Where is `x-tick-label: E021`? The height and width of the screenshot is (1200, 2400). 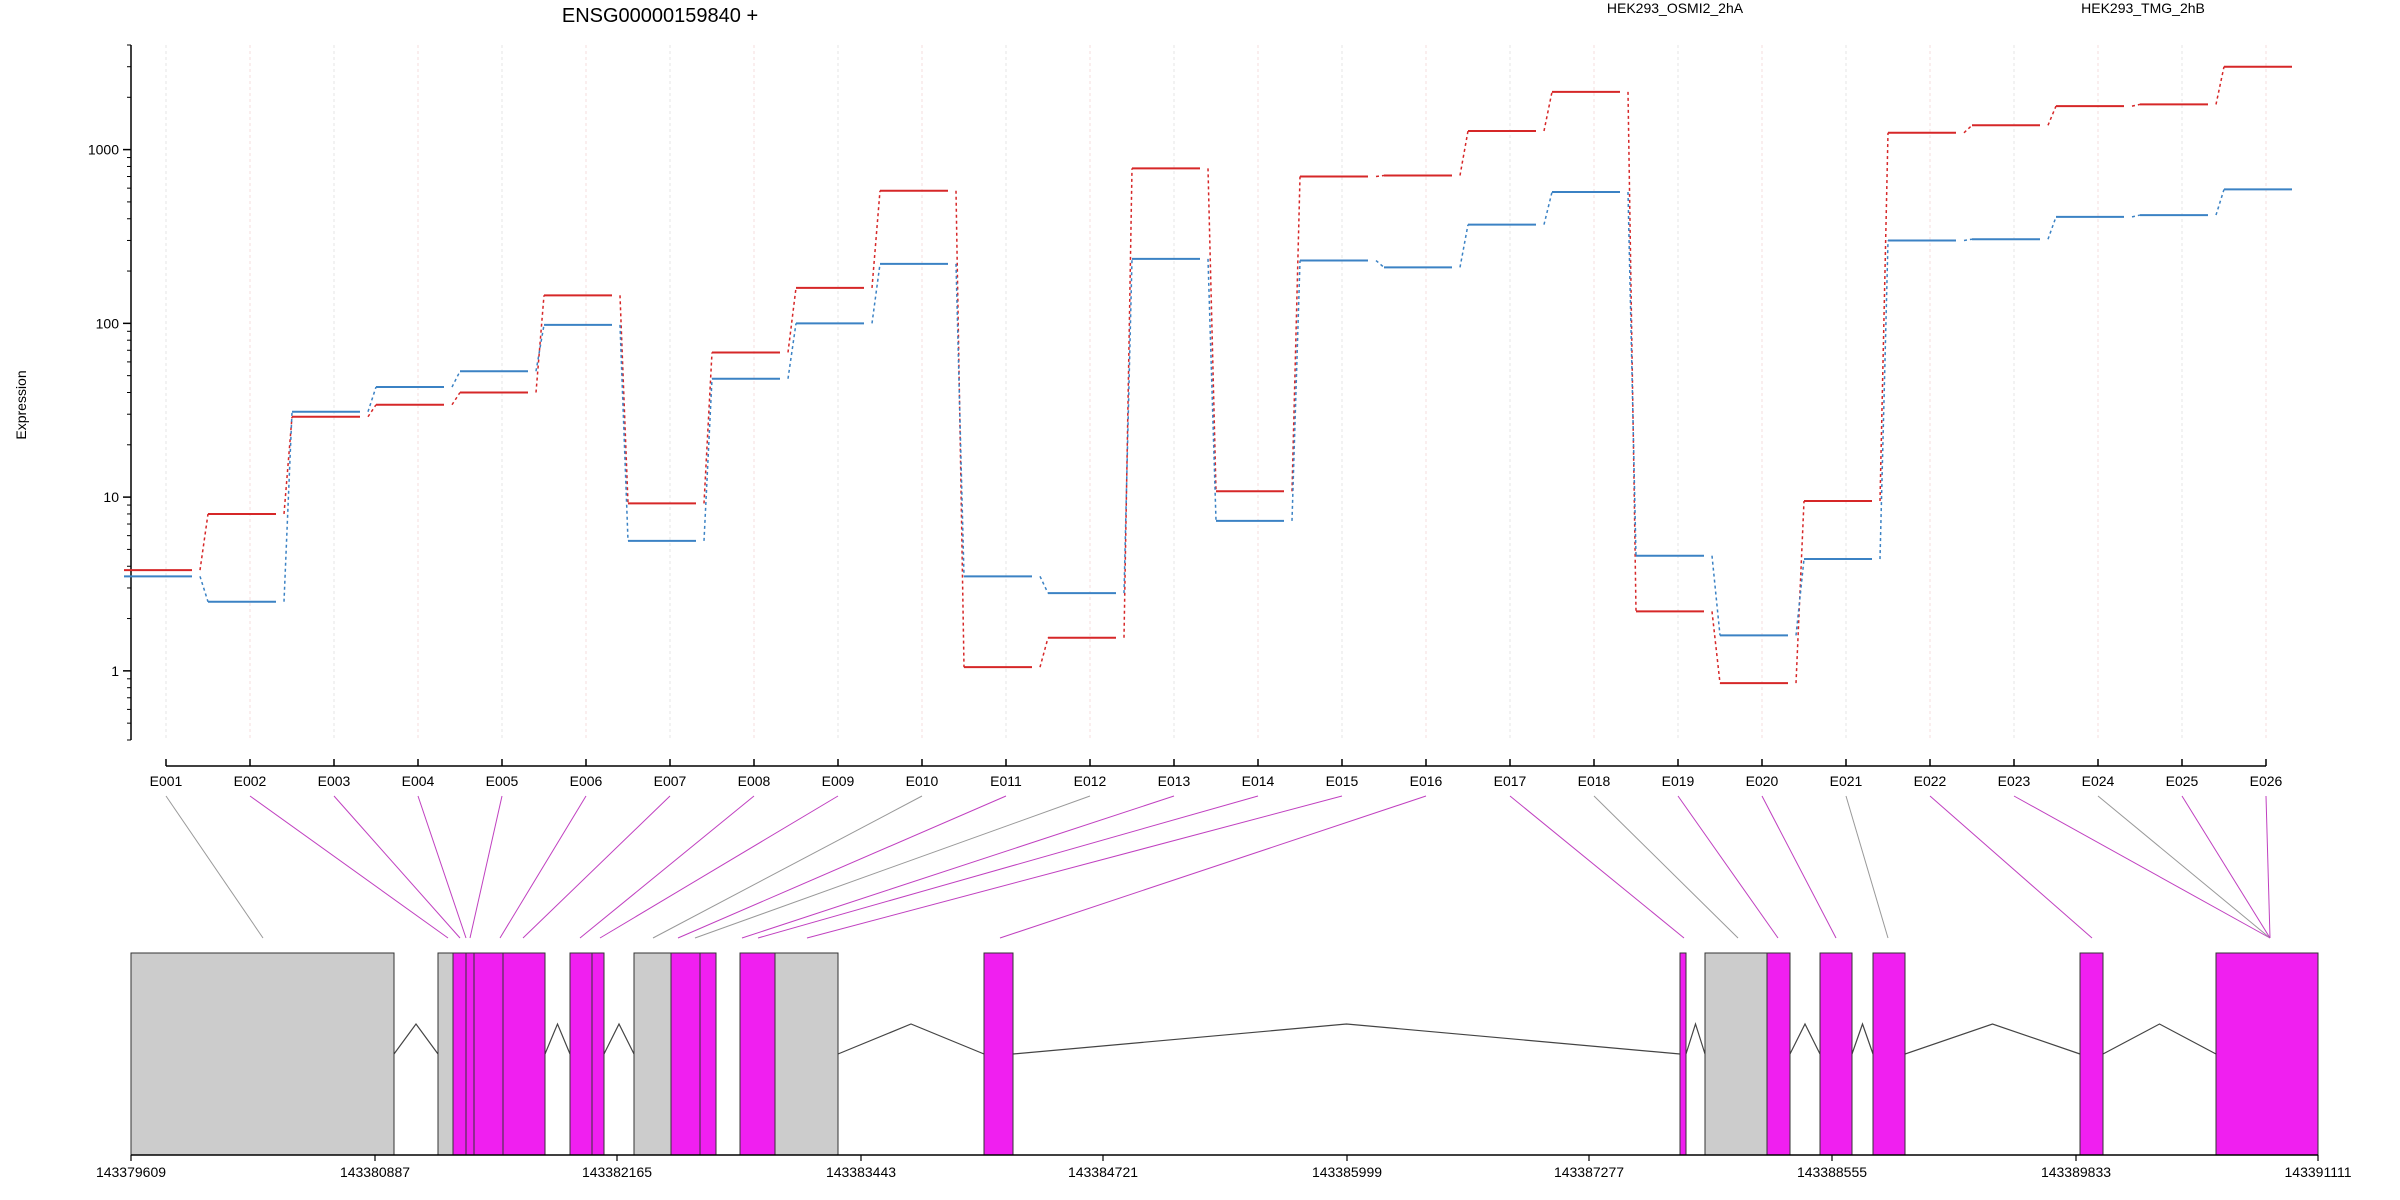
x-tick-label: E021 is located at coordinates (1846, 781).